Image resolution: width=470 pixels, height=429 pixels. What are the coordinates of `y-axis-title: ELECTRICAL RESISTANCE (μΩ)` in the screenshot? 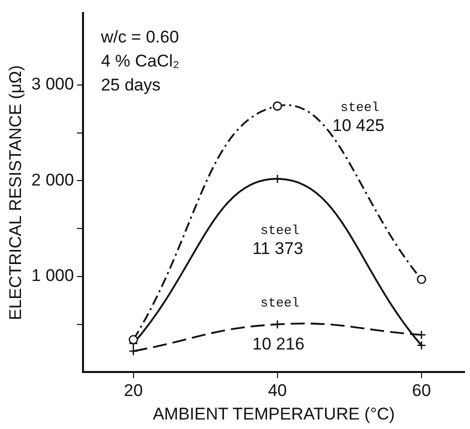 It's located at (15, 192).